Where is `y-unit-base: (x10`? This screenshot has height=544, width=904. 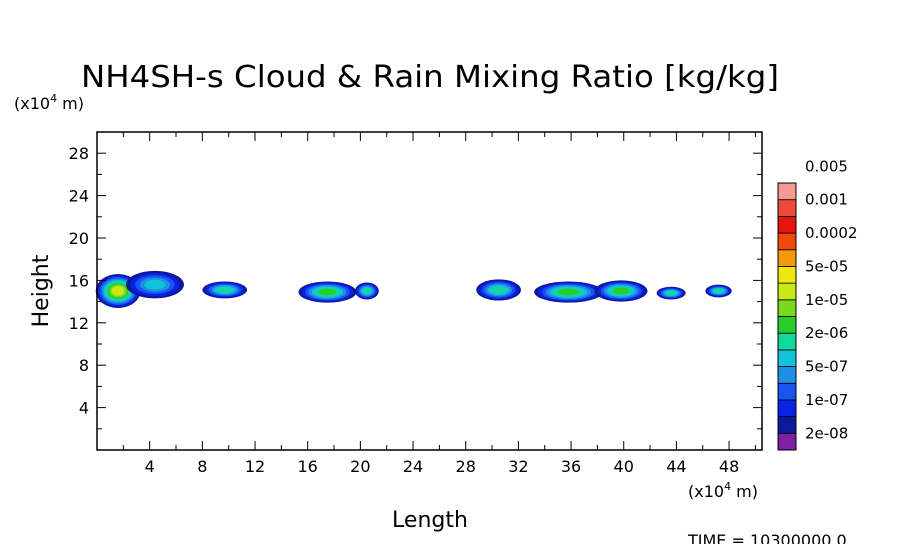 y-unit-base: (x10 is located at coordinates (32, 103).